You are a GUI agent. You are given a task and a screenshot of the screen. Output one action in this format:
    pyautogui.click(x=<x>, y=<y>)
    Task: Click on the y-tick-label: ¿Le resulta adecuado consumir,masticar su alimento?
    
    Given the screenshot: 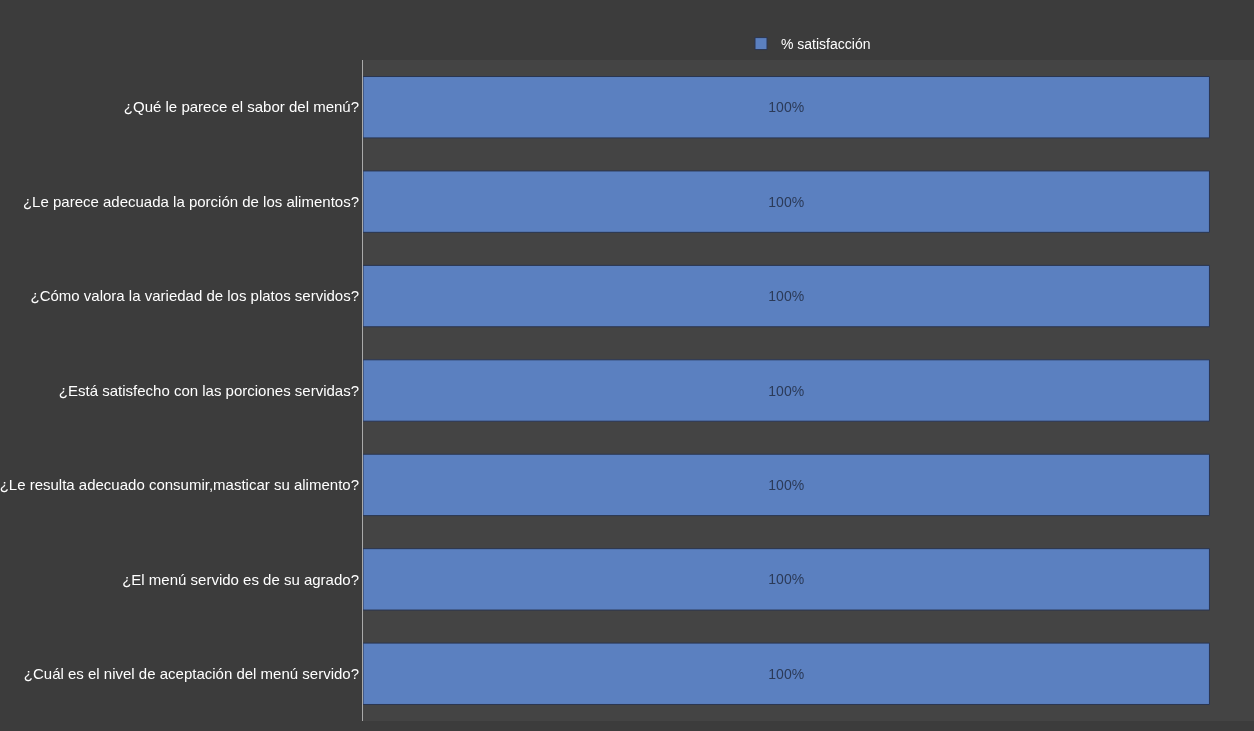 What is the action you would take?
    pyautogui.click(x=179, y=485)
    